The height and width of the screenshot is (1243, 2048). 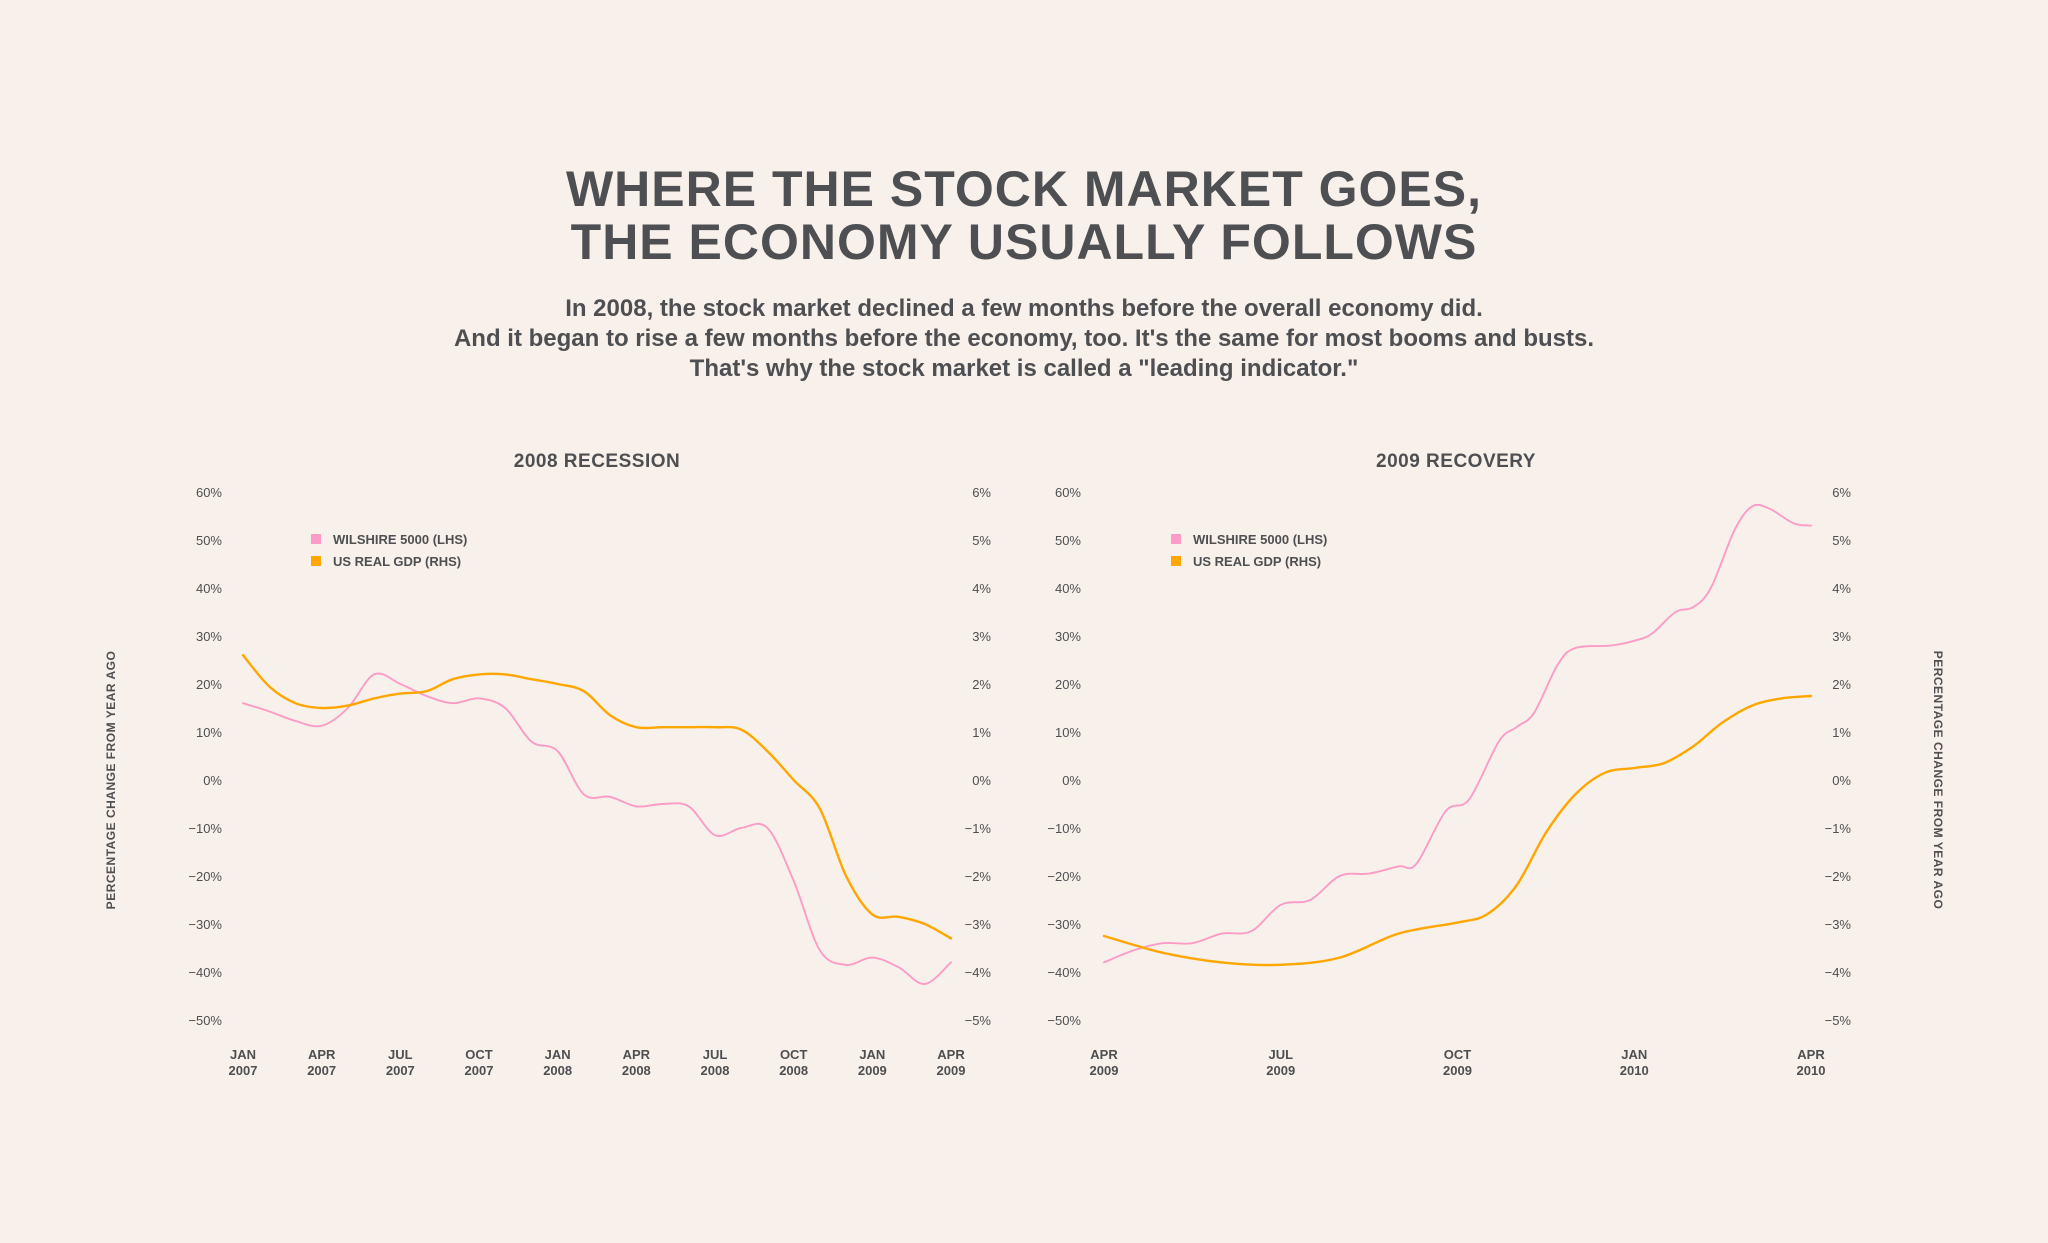 I want to click on chart-title: 2008 RECESSION, so click(x=597, y=461).